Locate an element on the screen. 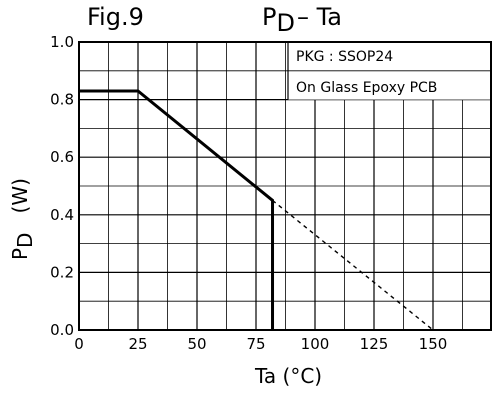 The height and width of the screenshot is (394, 492). y-tick-label: 1.0 is located at coordinates (62, 42).